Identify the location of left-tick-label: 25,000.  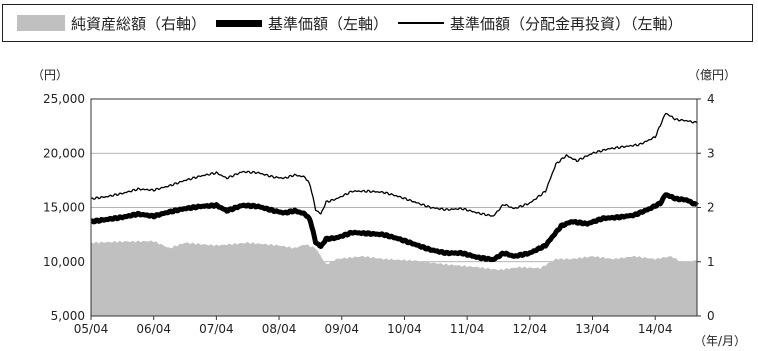
(64, 99).